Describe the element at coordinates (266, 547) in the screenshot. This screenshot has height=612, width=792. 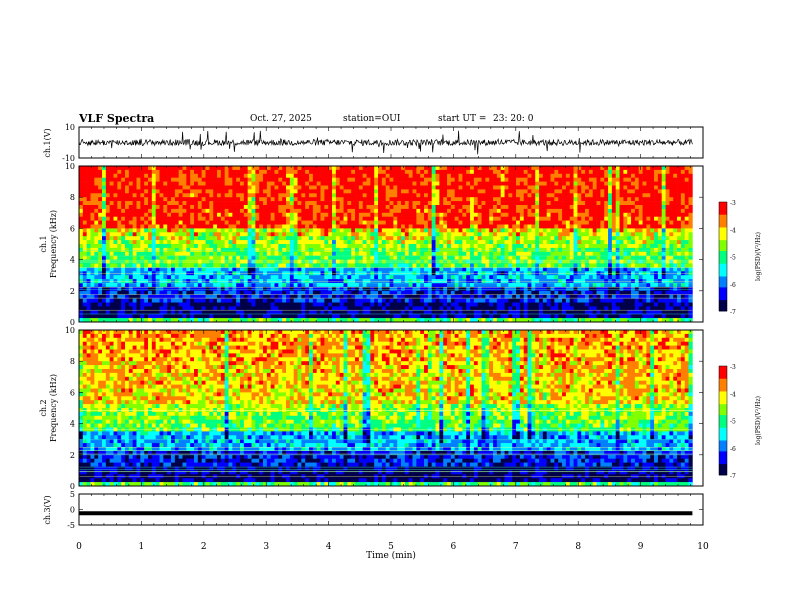
I see `xtick-label-3: 3` at that location.